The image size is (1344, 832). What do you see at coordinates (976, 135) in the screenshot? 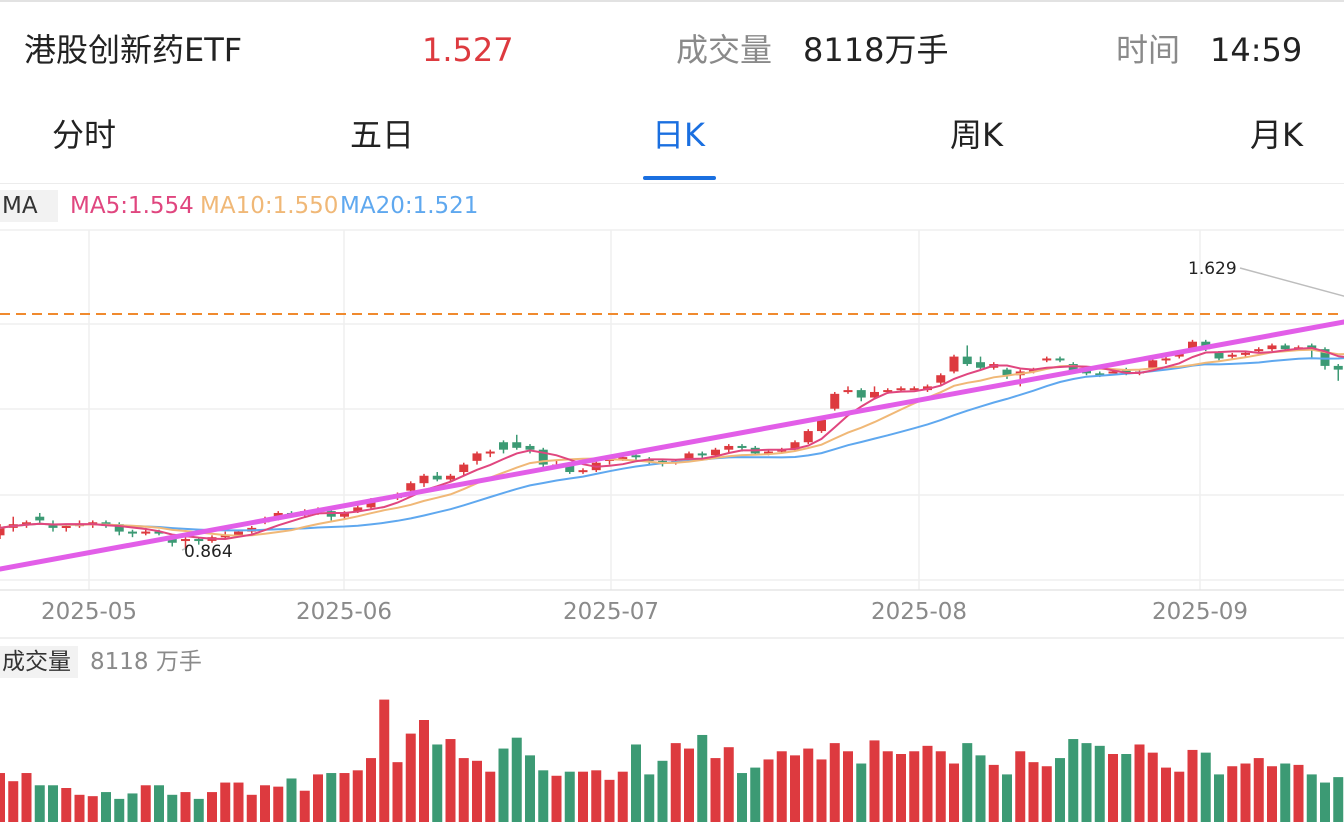
I see `tab-weekly-k: 周K` at bounding box center [976, 135].